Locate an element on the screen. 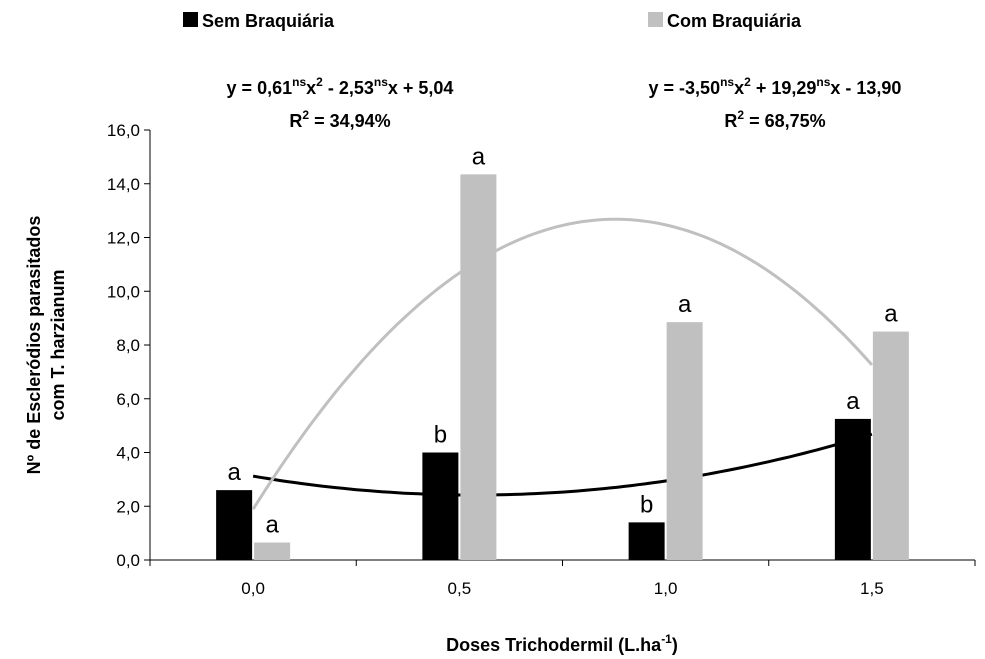 The width and height of the screenshot is (985, 659). y-tick-label: 2,0 is located at coordinates (128, 506).